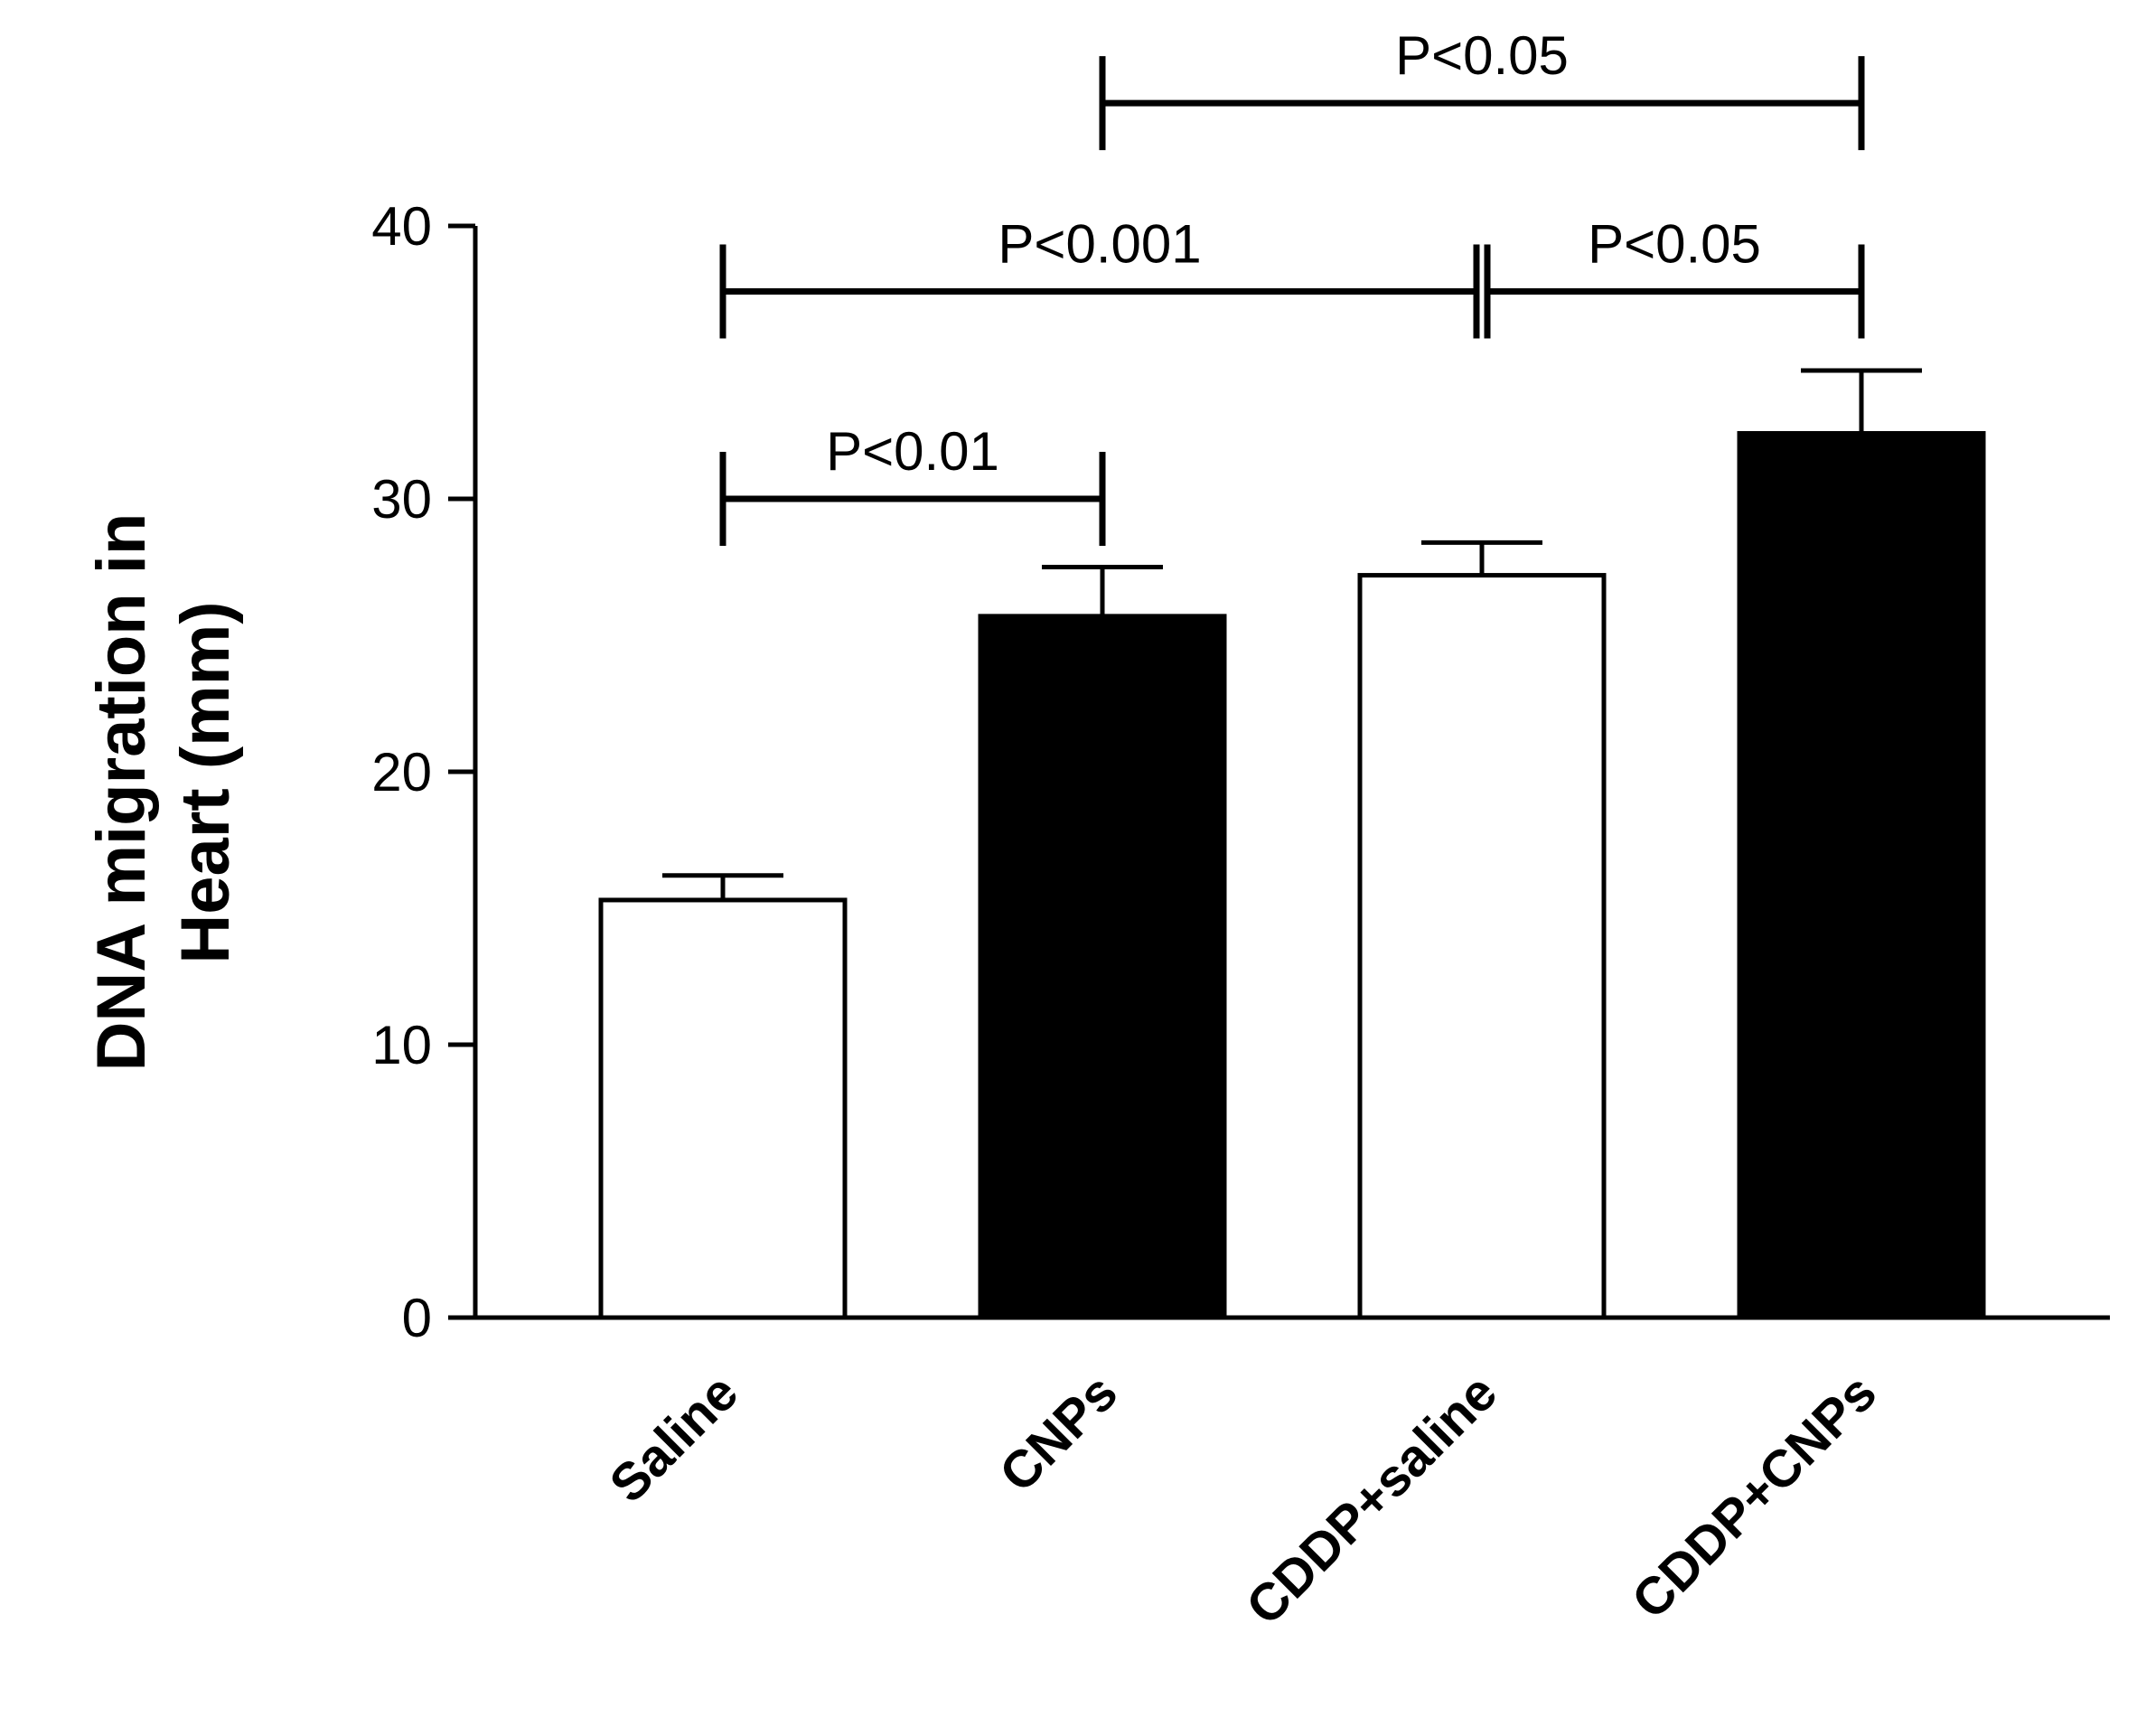  What do you see at coordinates (1059, 1433) in the screenshot?
I see `category-label: CNPs` at bounding box center [1059, 1433].